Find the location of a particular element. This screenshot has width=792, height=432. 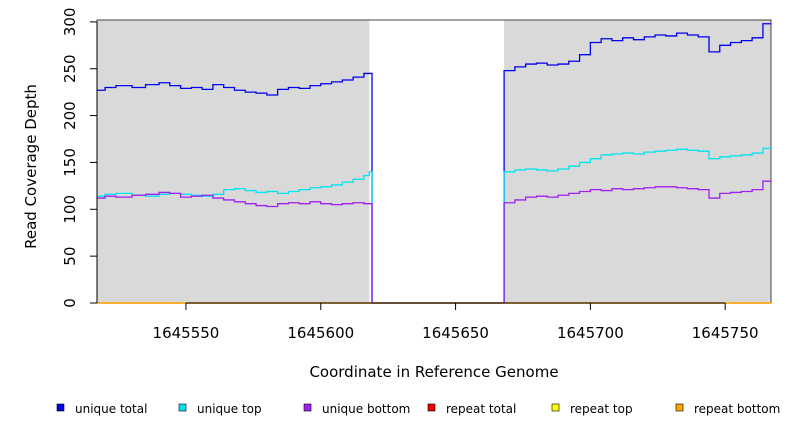

legend-label-repeat-bottom: repeat bottom is located at coordinates (737, 409).